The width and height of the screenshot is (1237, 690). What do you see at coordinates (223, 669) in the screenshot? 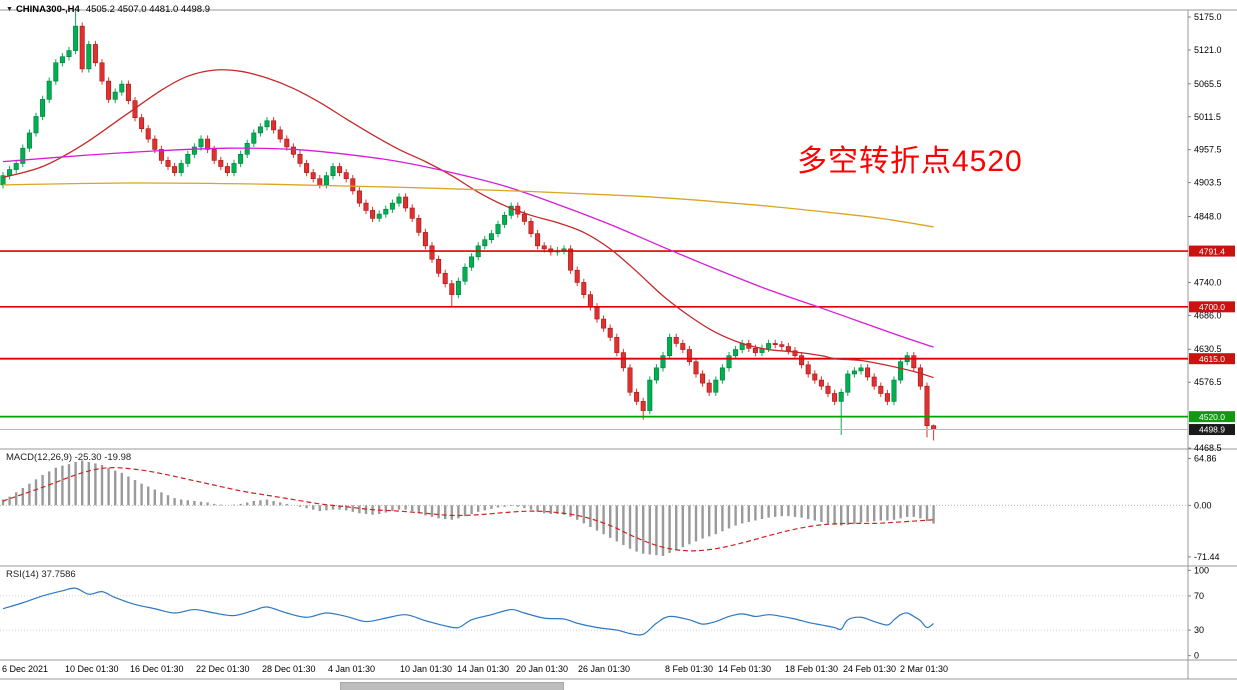
I see `svg-text: 22 Dec 01:30` at bounding box center [223, 669].